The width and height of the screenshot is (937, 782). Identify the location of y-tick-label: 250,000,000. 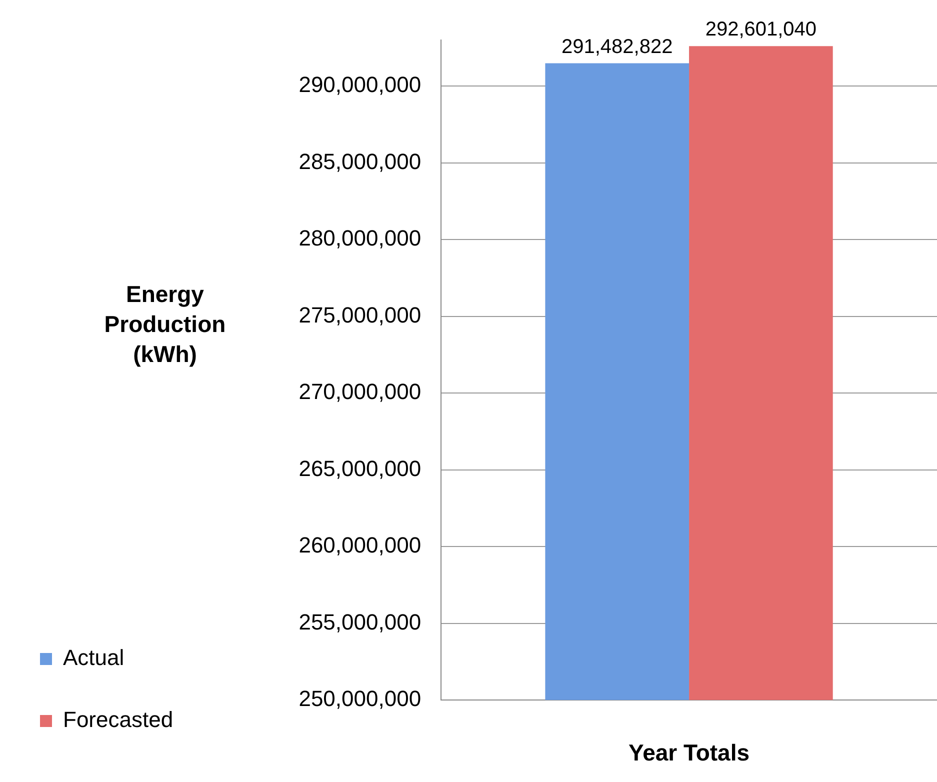
(360, 699).